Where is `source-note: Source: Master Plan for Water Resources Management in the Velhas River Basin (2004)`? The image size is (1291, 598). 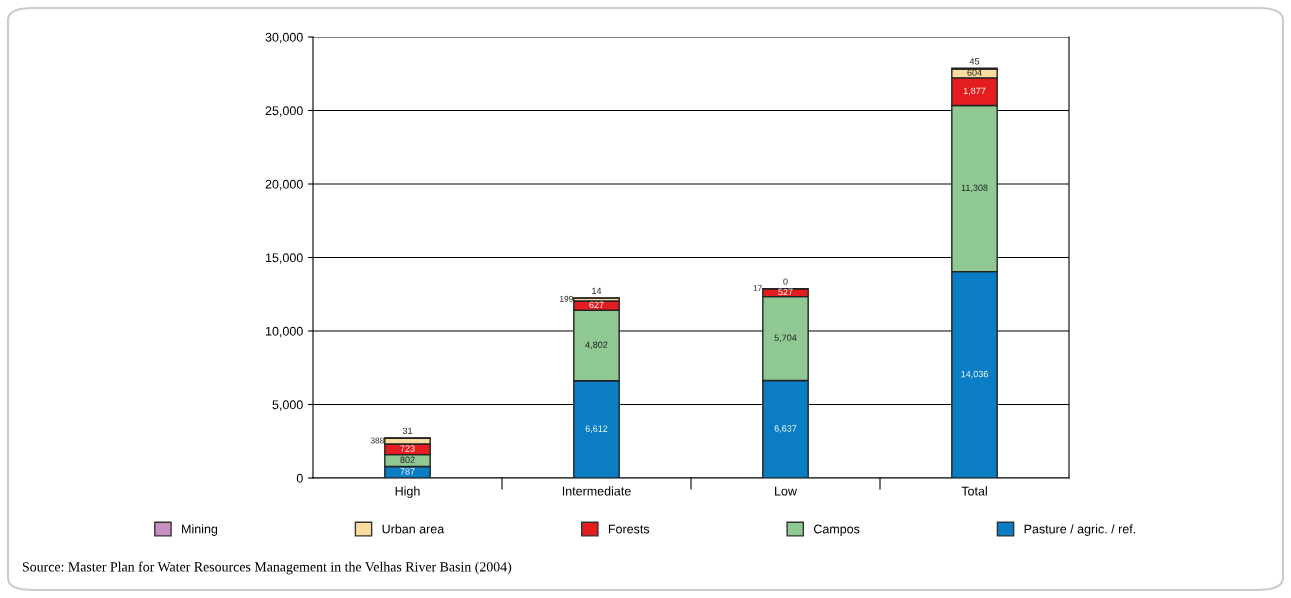 source-note: Source: Master Plan for Water Resources Management in the Velhas River Basin (2004) is located at coordinates (267, 568).